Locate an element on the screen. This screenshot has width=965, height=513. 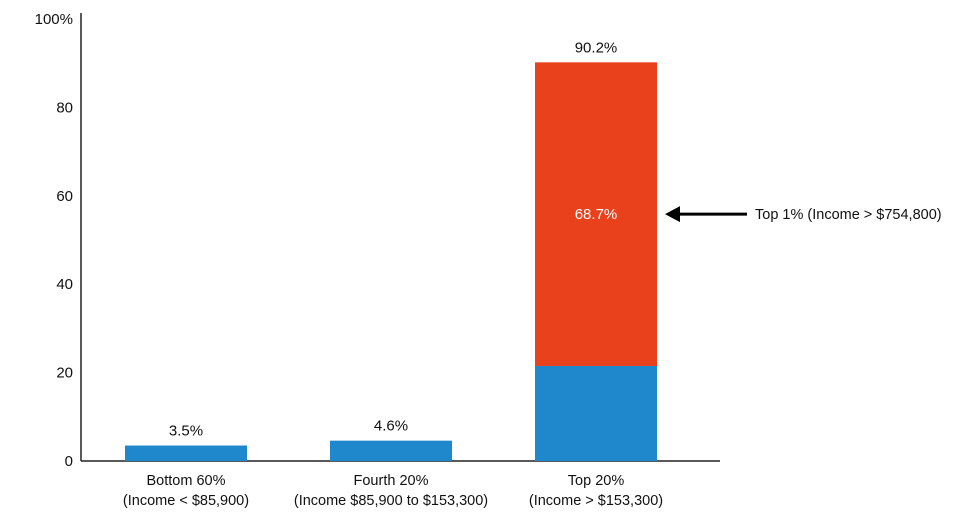
x-tick-label: (Income > $153,300) is located at coordinates (596, 501).